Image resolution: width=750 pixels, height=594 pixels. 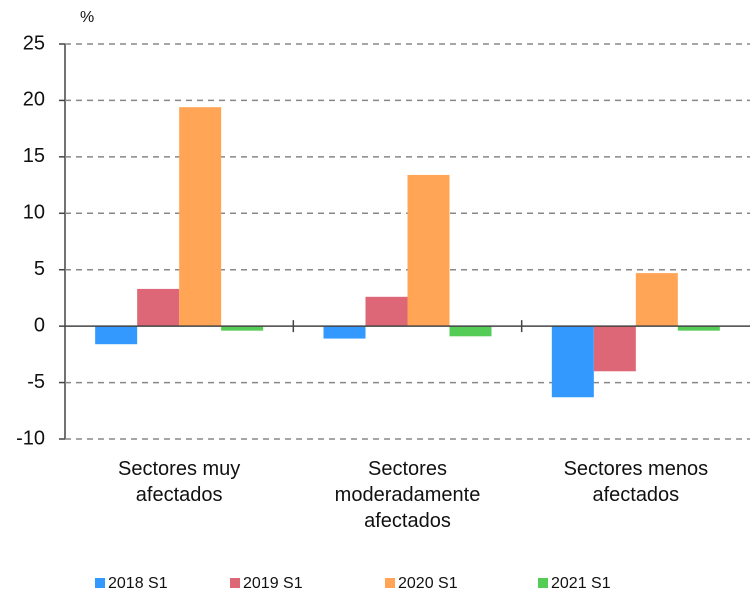 I want to click on legend-label: 2018 S1, so click(x=138, y=583).